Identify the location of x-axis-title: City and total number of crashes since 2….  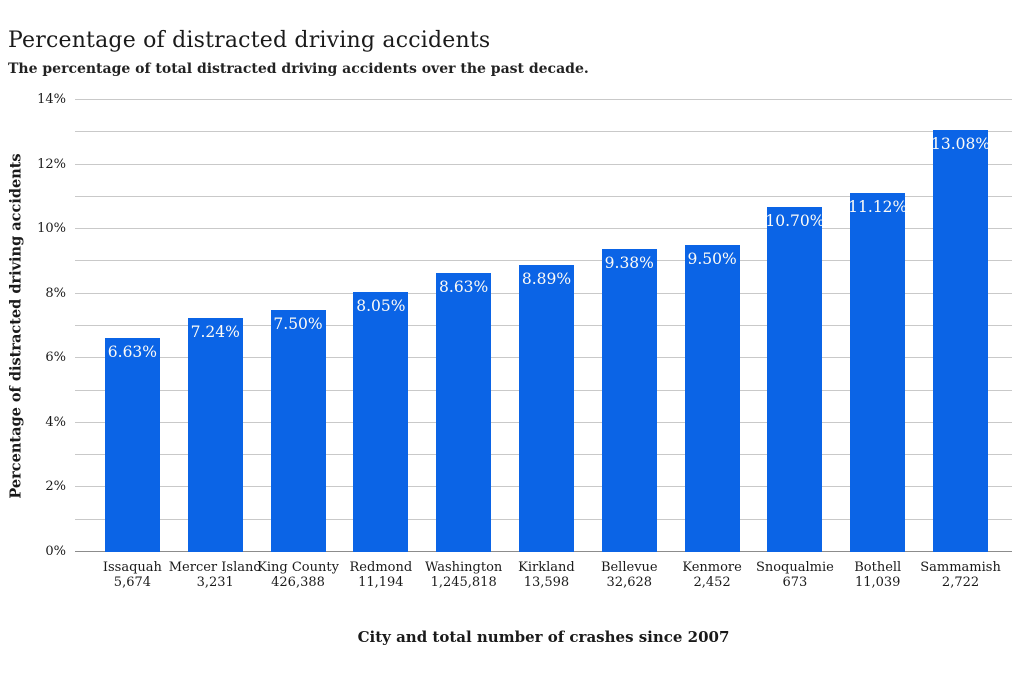
(543, 637).